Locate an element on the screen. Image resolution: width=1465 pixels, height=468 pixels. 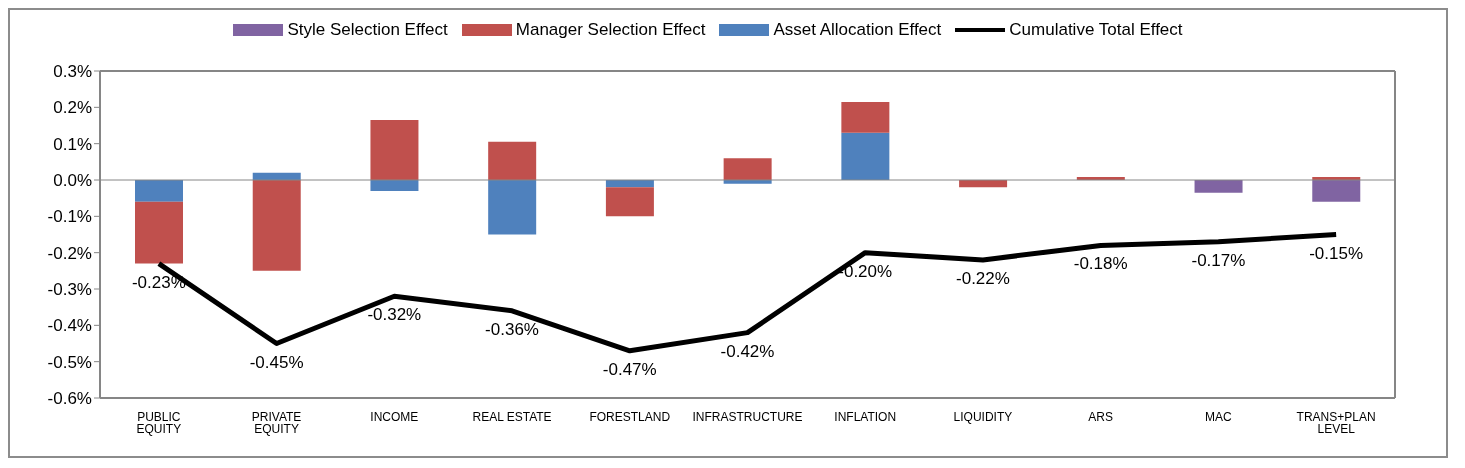
x-tick-label: LIQUIDITY is located at coordinates (983, 416).